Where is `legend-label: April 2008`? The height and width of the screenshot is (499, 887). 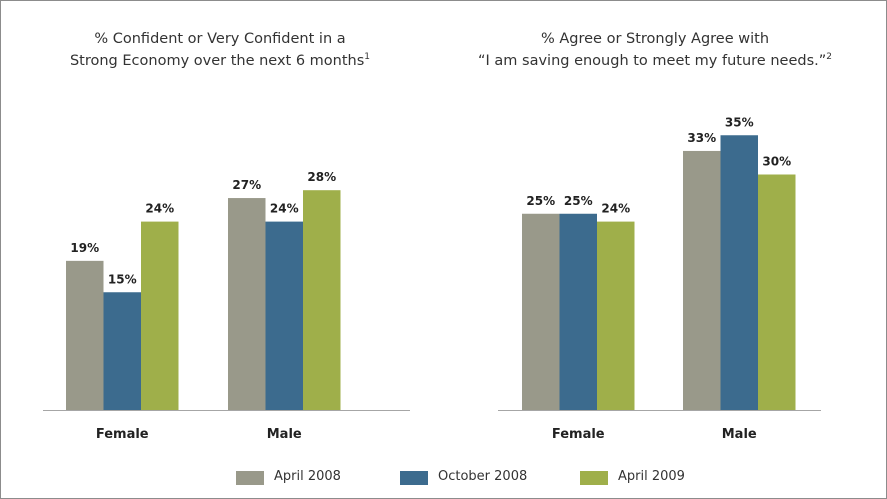
legend-label: April 2008 is located at coordinates (307, 476).